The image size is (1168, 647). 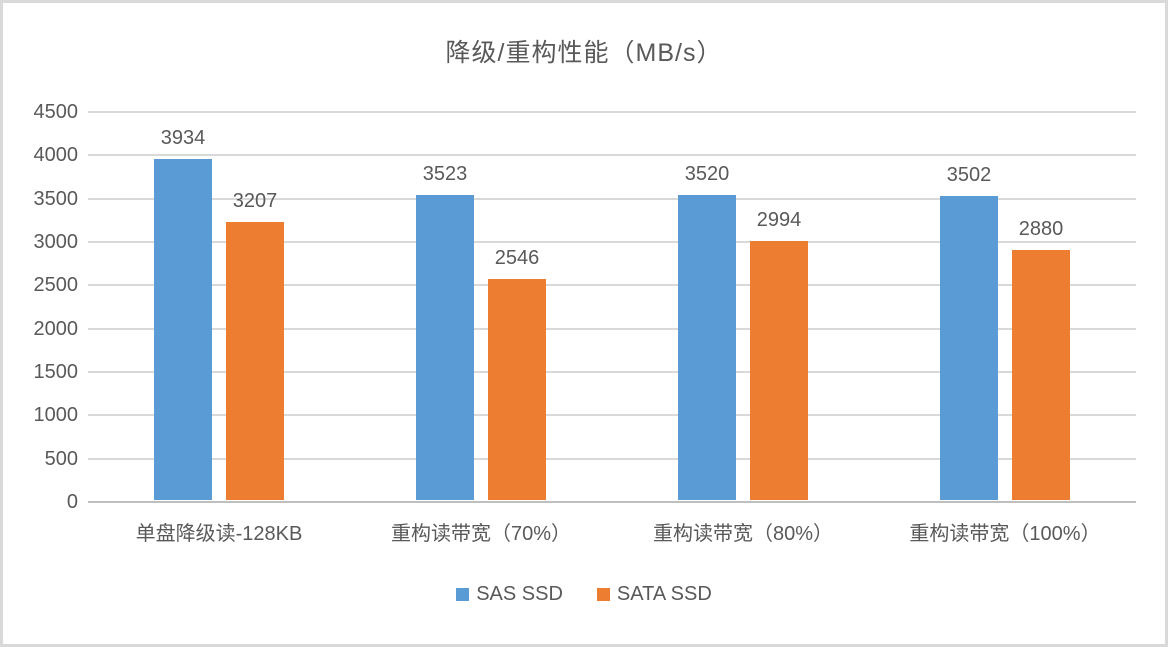 What do you see at coordinates (664, 594) in the screenshot?
I see `legend-label: SATA SSD` at bounding box center [664, 594].